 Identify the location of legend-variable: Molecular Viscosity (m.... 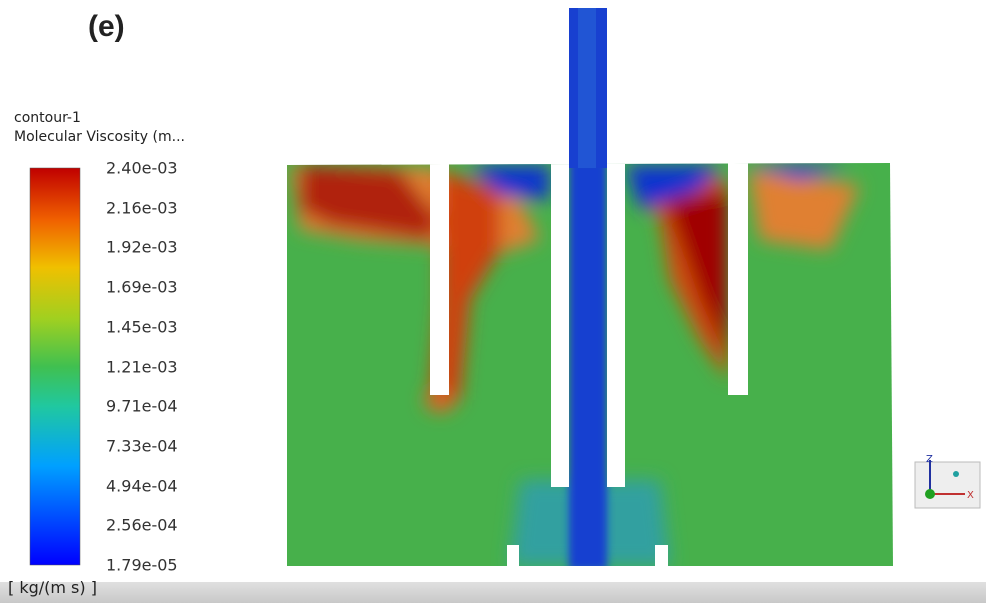
(99, 137).